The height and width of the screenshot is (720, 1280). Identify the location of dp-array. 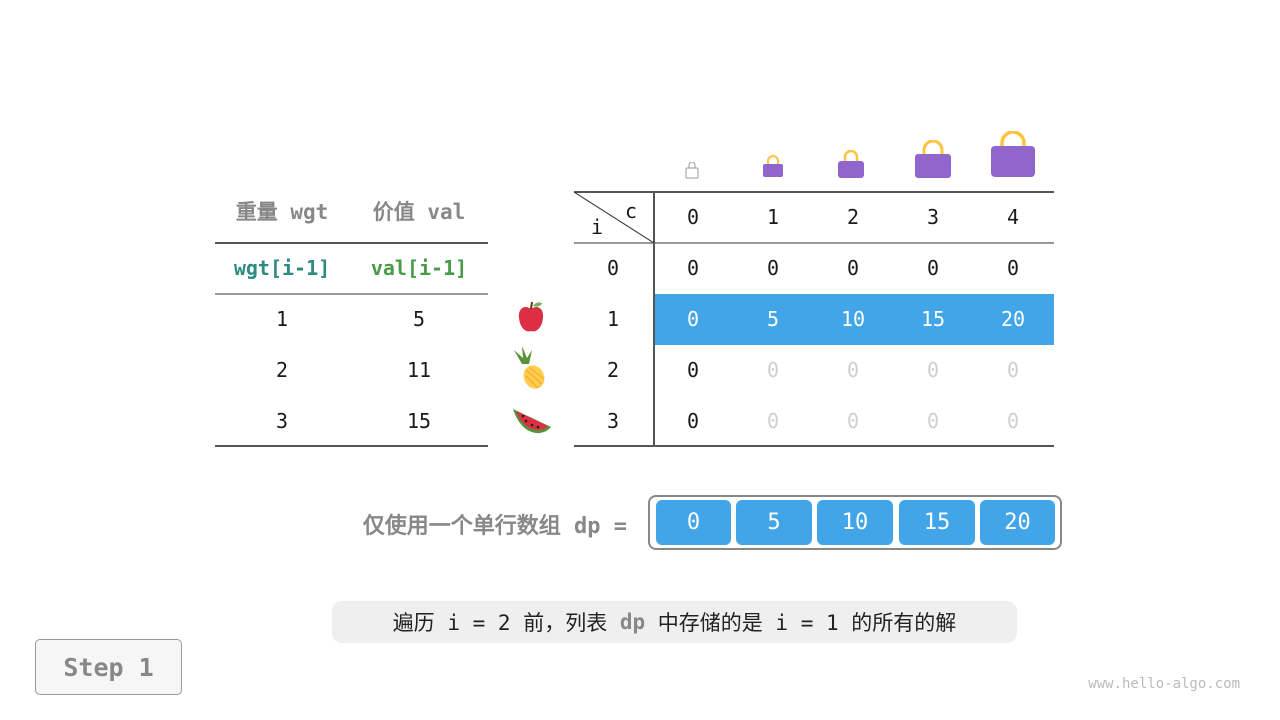
(855, 522).